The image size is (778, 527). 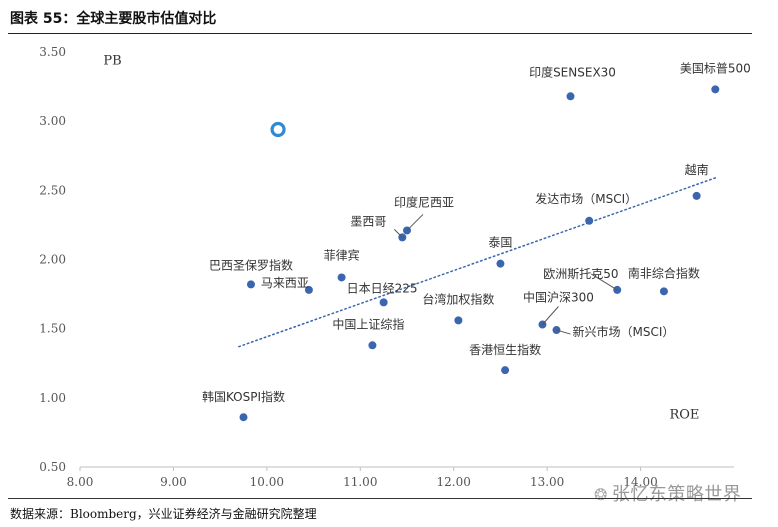 What do you see at coordinates (342, 254) in the screenshot?
I see `point-label: 菲律宾` at bounding box center [342, 254].